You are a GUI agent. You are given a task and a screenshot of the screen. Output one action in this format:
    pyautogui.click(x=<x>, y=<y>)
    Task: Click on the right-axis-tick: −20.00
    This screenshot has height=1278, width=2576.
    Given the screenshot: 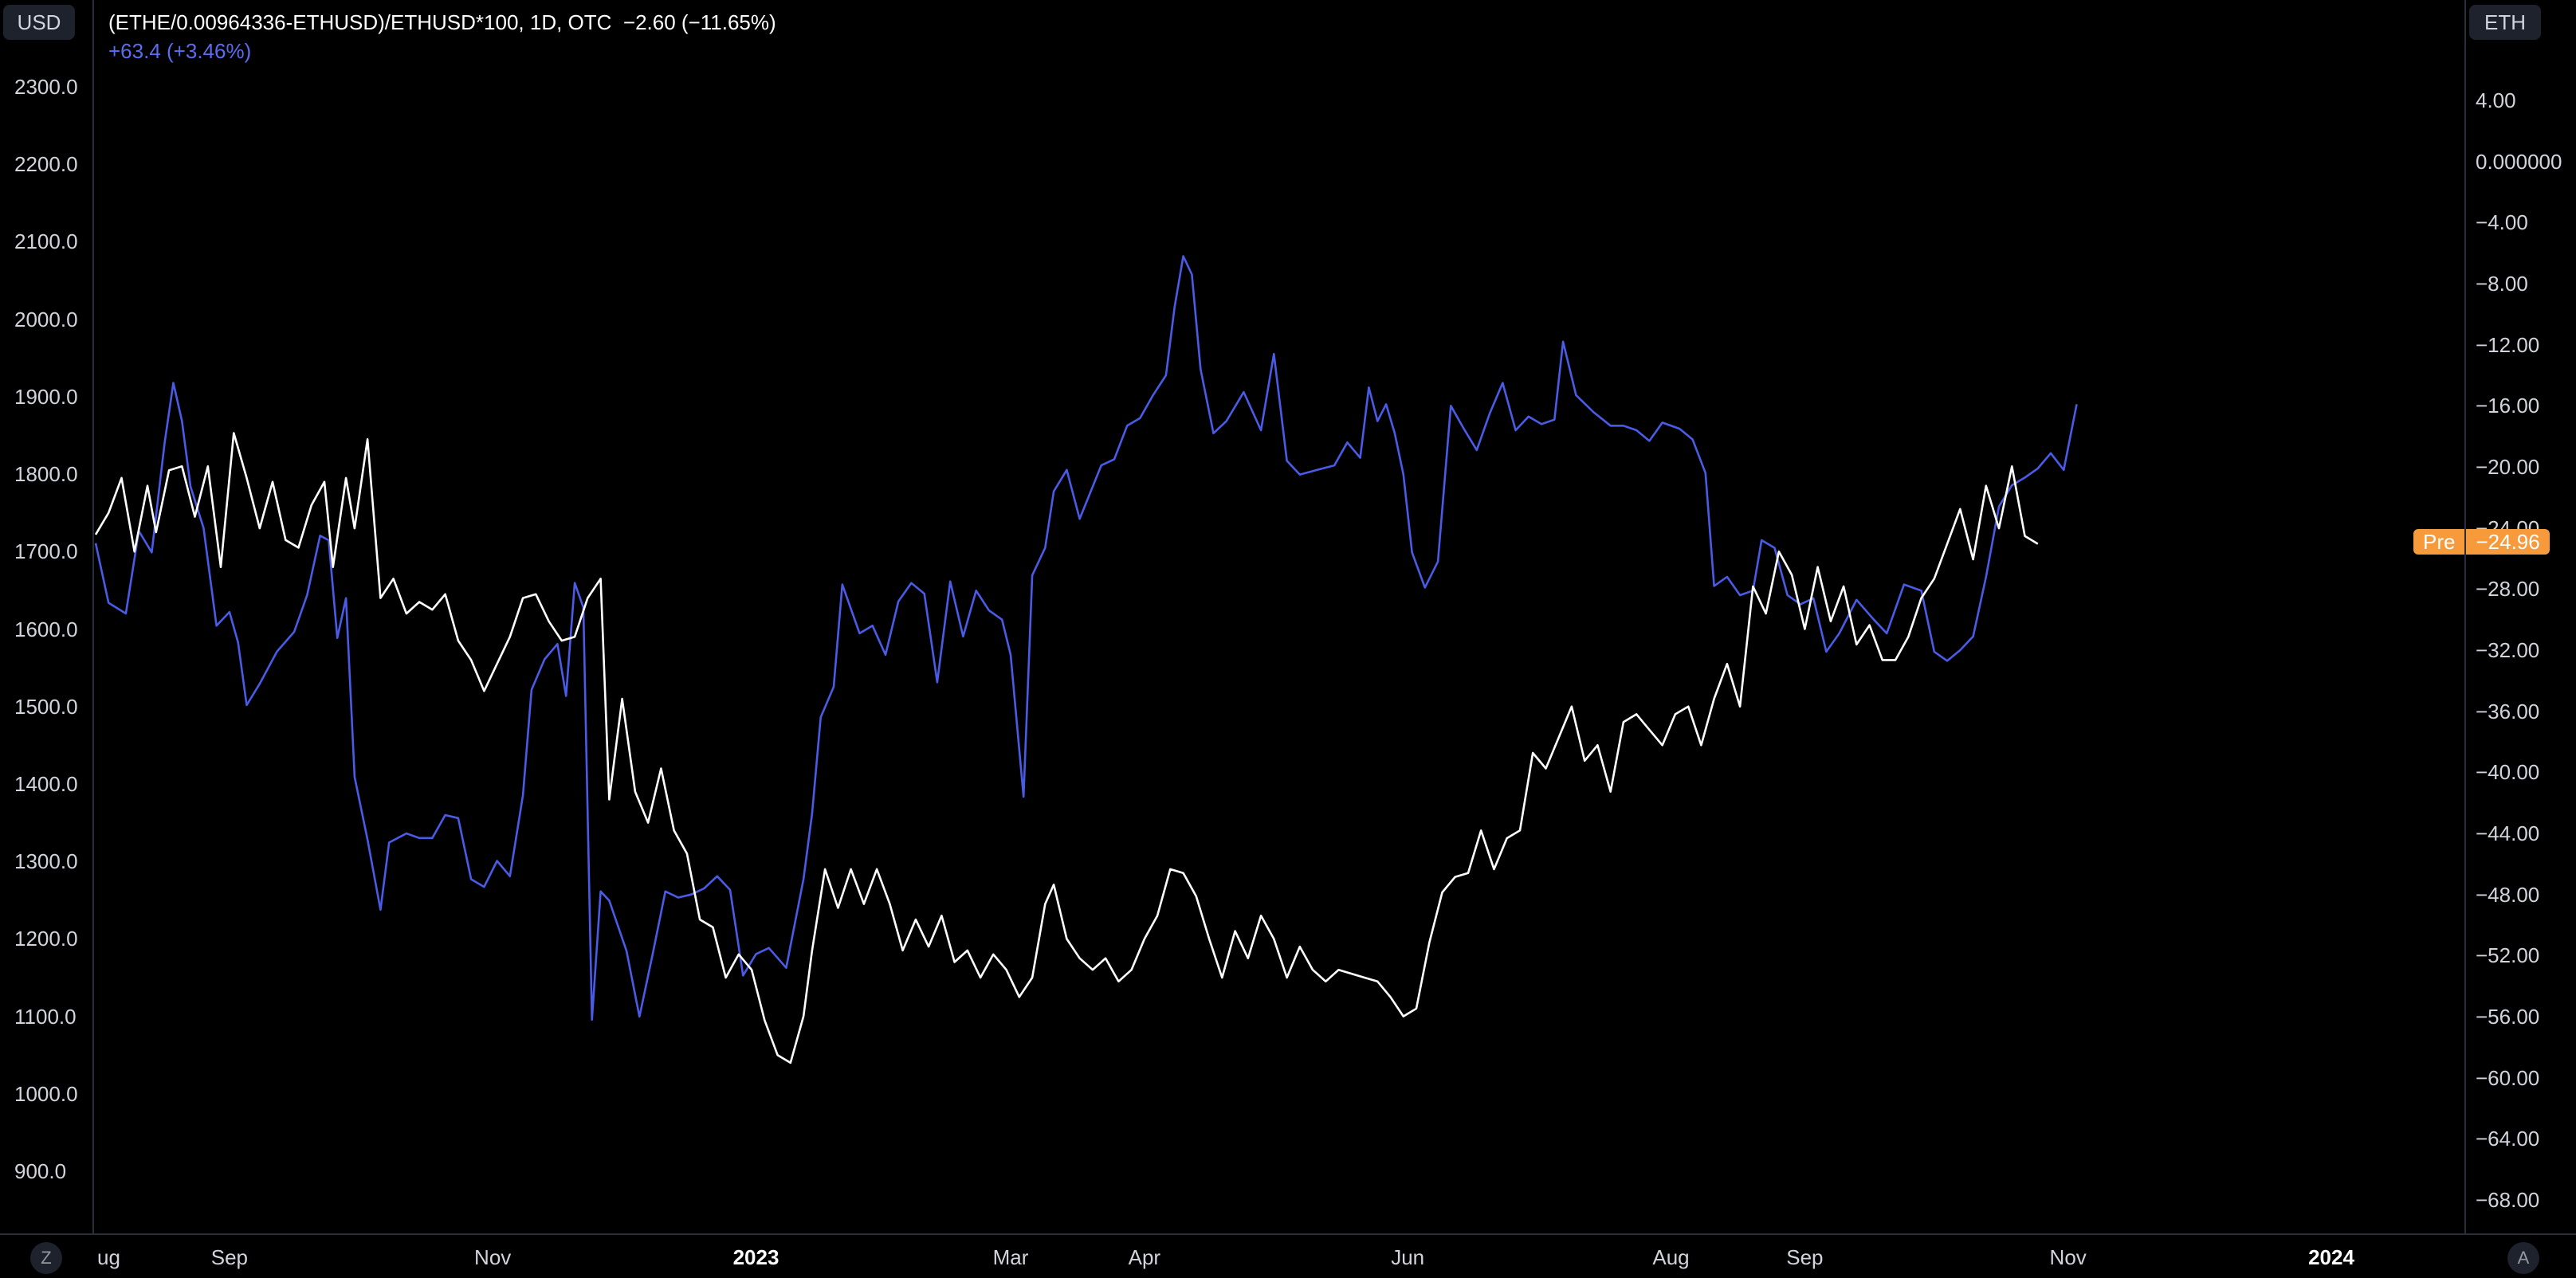 What is the action you would take?
    pyautogui.click(x=2508, y=467)
    